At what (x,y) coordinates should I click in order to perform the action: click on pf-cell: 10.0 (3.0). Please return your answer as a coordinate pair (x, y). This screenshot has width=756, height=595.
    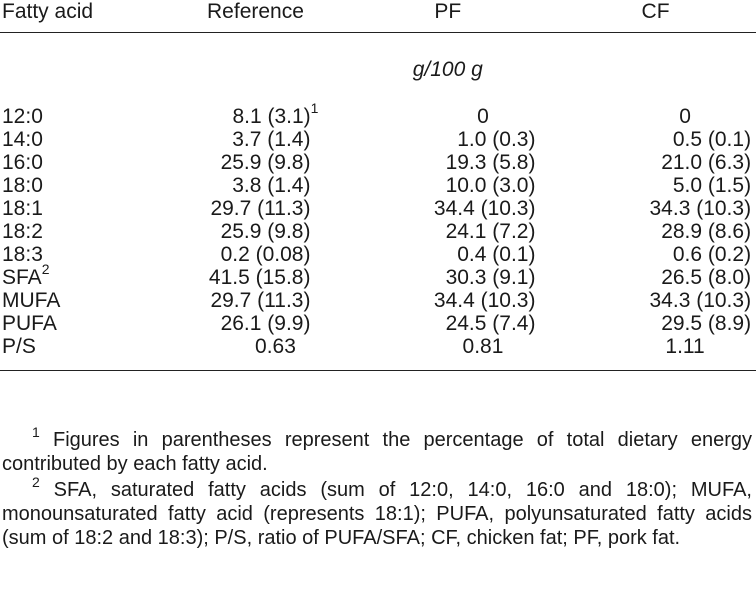
    Looking at the image, I should click on (490, 185).